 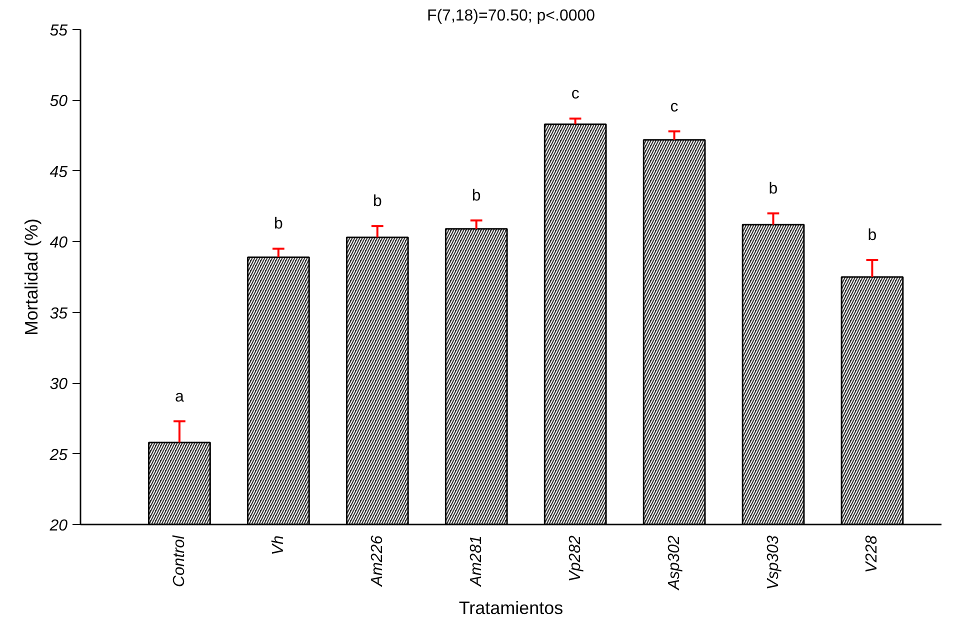 I want to click on x-axis-title: Tratamientos, so click(x=511, y=608).